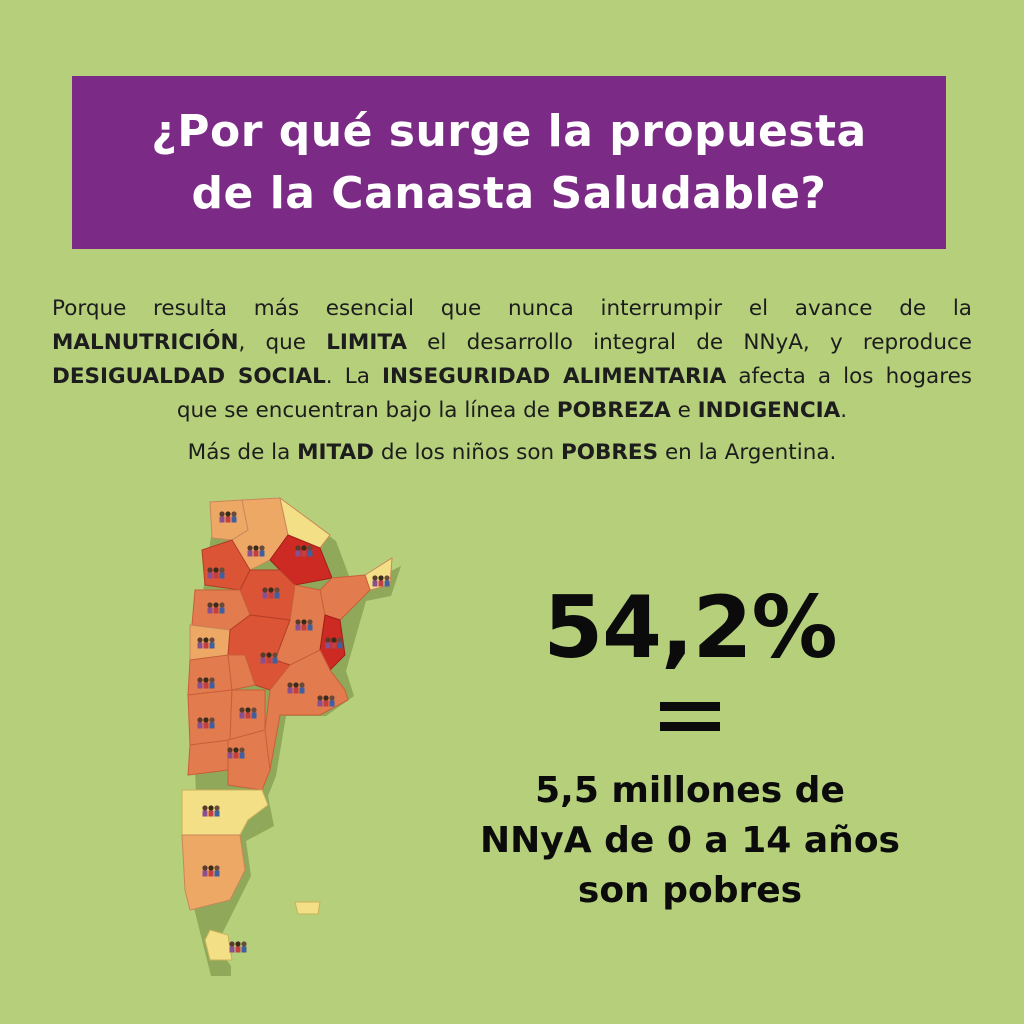 The image size is (1024, 1024). Describe the element at coordinates (249, 760) in the screenshot. I see `province-rionegro` at that location.